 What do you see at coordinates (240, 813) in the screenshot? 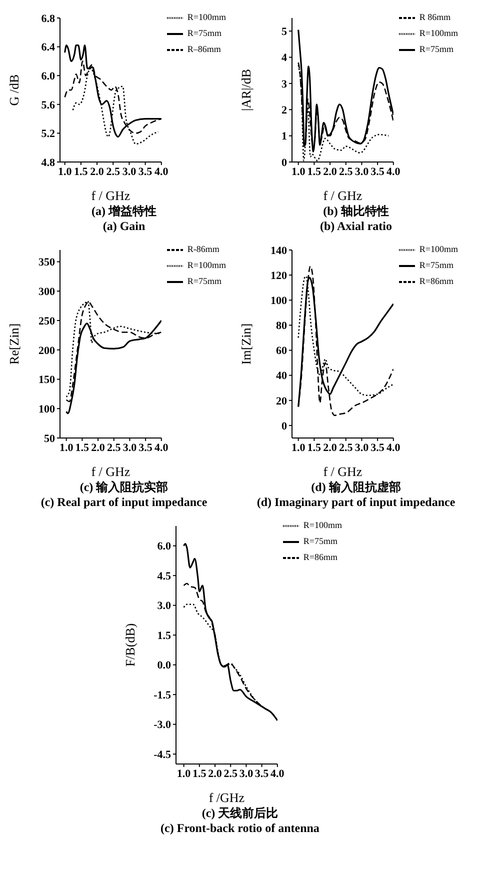
I see `text: (c) 天线前后比` at bounding box center [240, 813].